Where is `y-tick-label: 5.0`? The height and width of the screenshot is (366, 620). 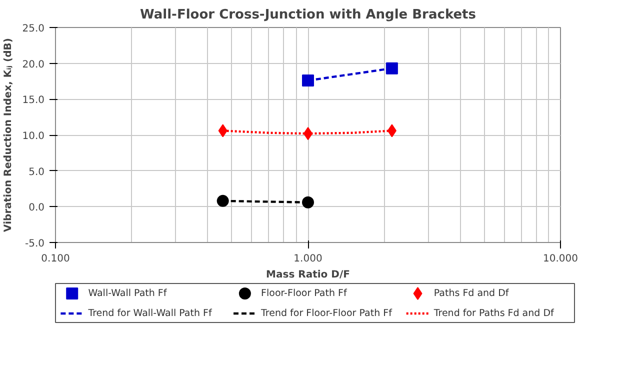 y-tick-label: 5.0 is located at coordinates (36, 172).